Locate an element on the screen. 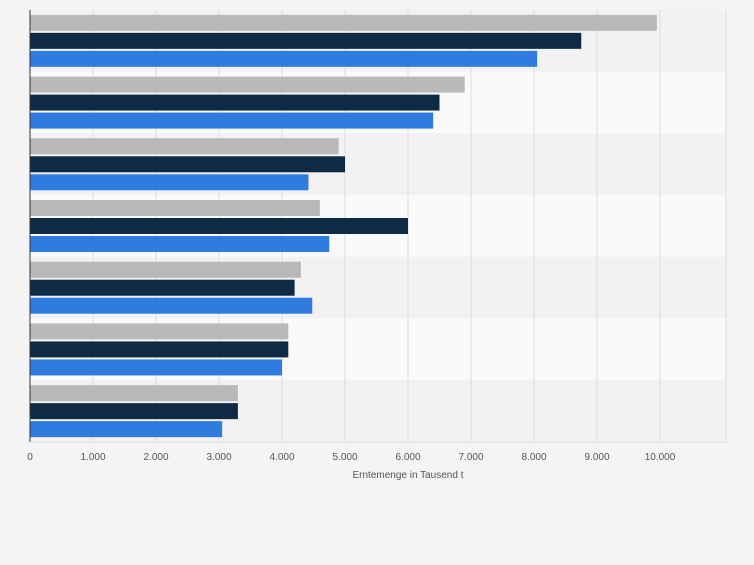 Image resolution: width=754 pixels, height=565 pixels. x-tick-label: 6.000 is located at coordinates (407, 457).